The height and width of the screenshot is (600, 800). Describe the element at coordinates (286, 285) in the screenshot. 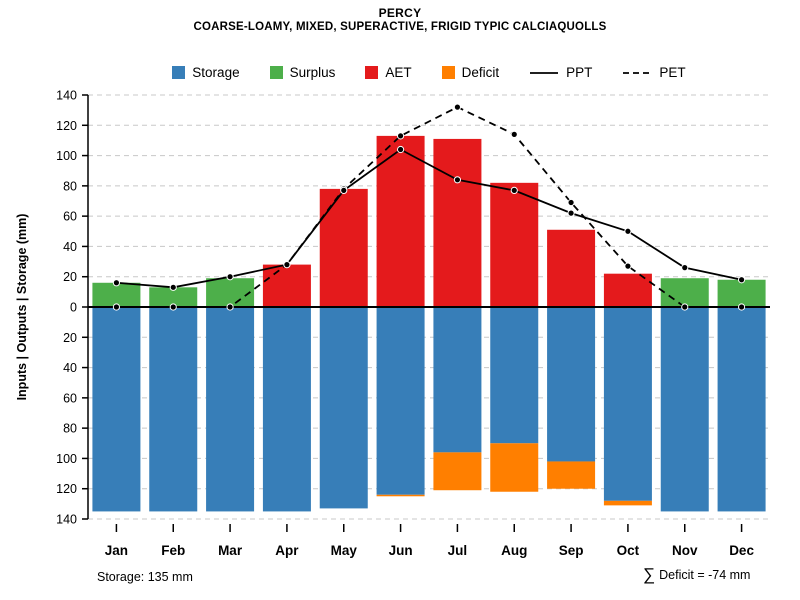

I see `bar-aet-apr` at that location.